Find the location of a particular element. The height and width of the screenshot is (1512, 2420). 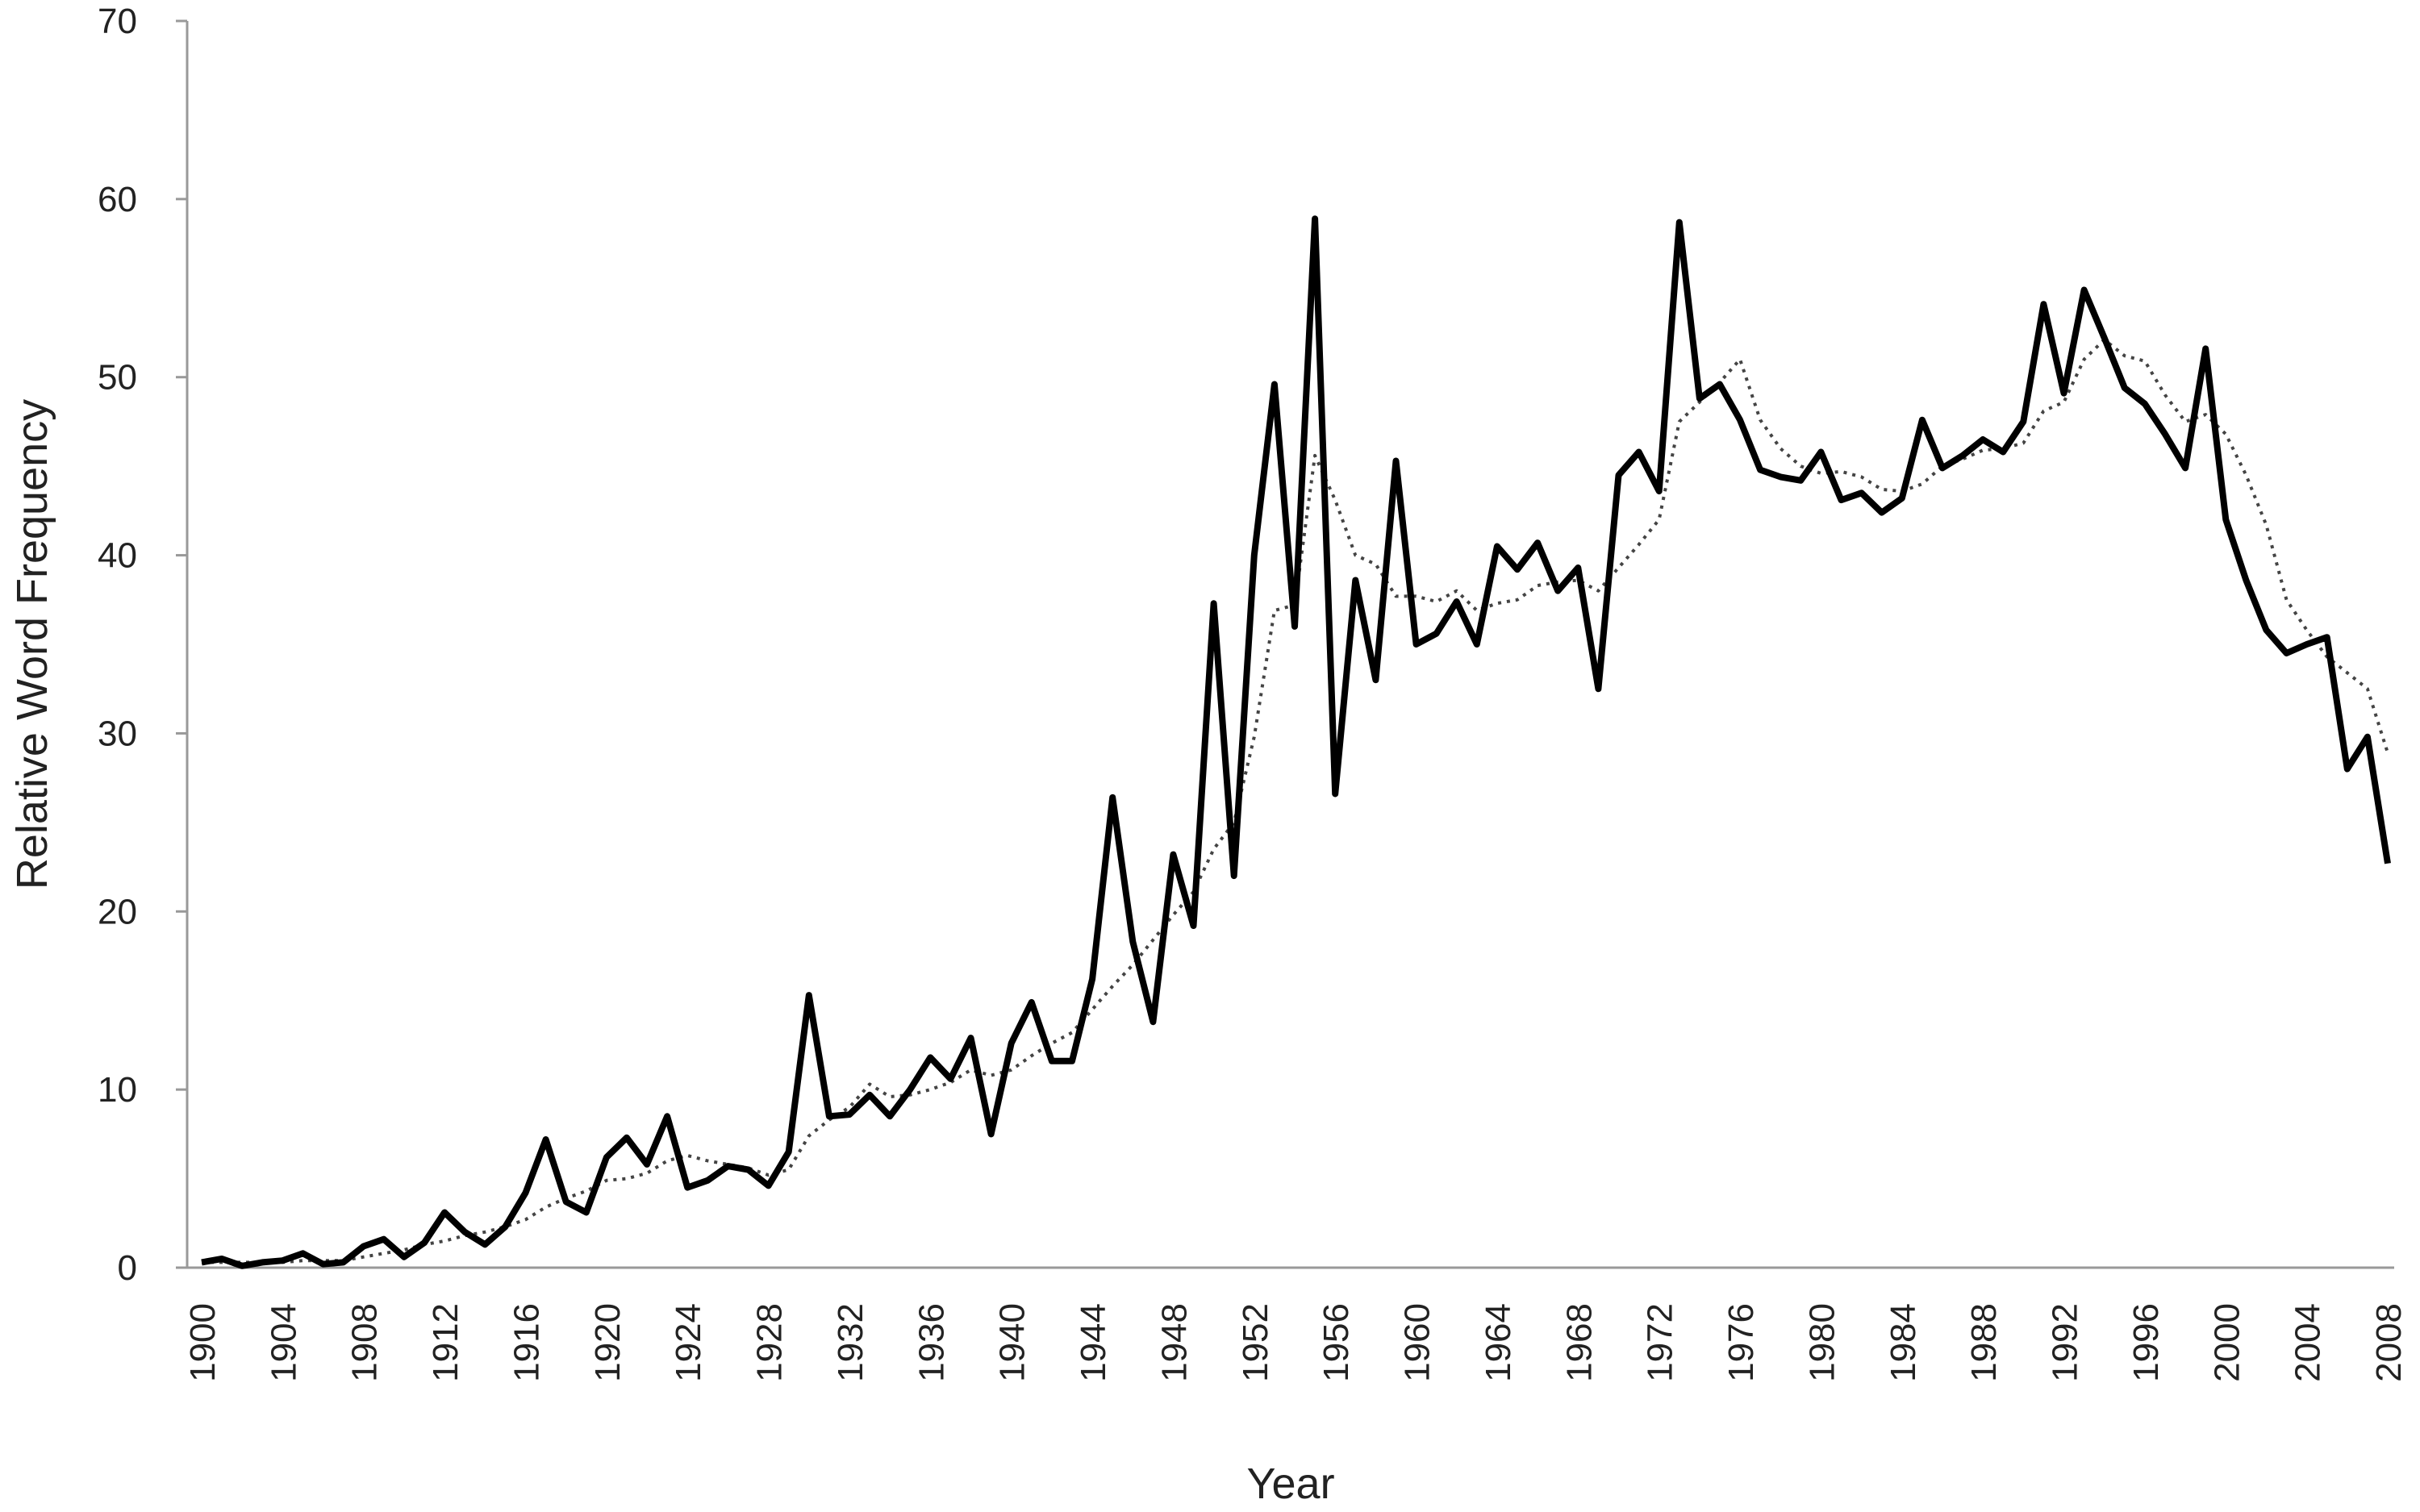

x-tick-label: 1904 is located at coordinates (283, 1342).